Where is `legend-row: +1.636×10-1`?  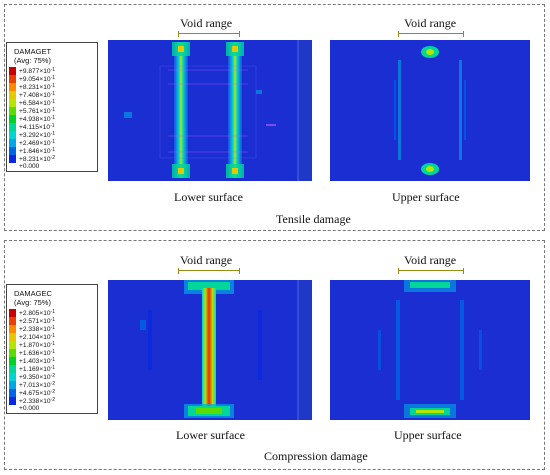 legend-row: +1.636×10-1 is located at coordinates (32, 353).